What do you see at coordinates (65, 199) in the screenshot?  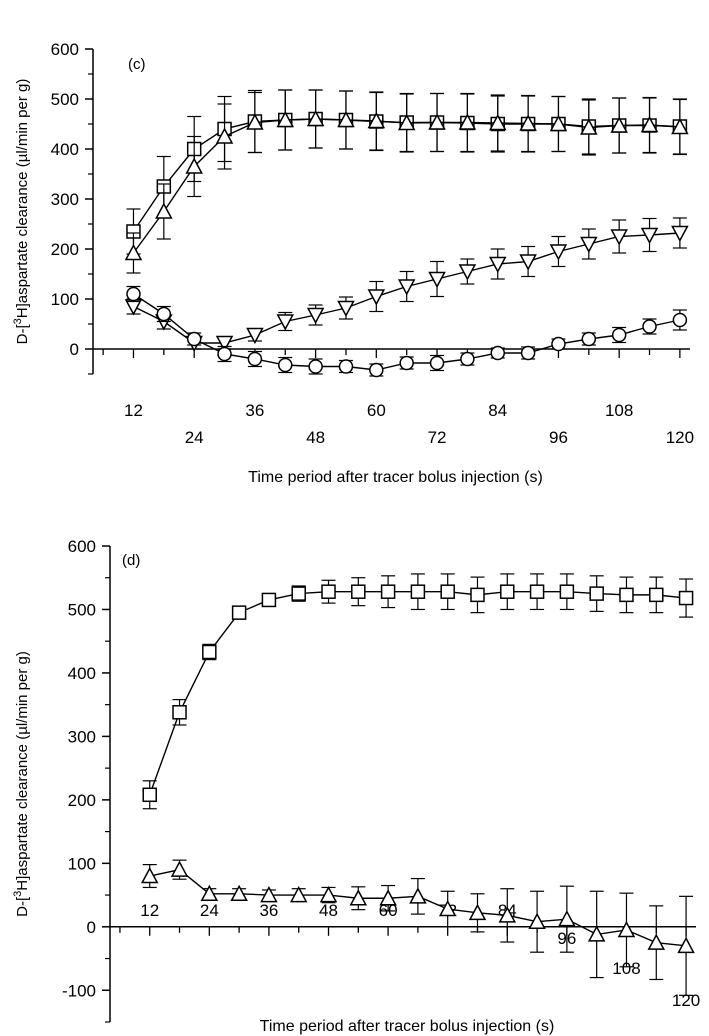 I see `y-tick-label: 300` at bounding box center [65, 199].